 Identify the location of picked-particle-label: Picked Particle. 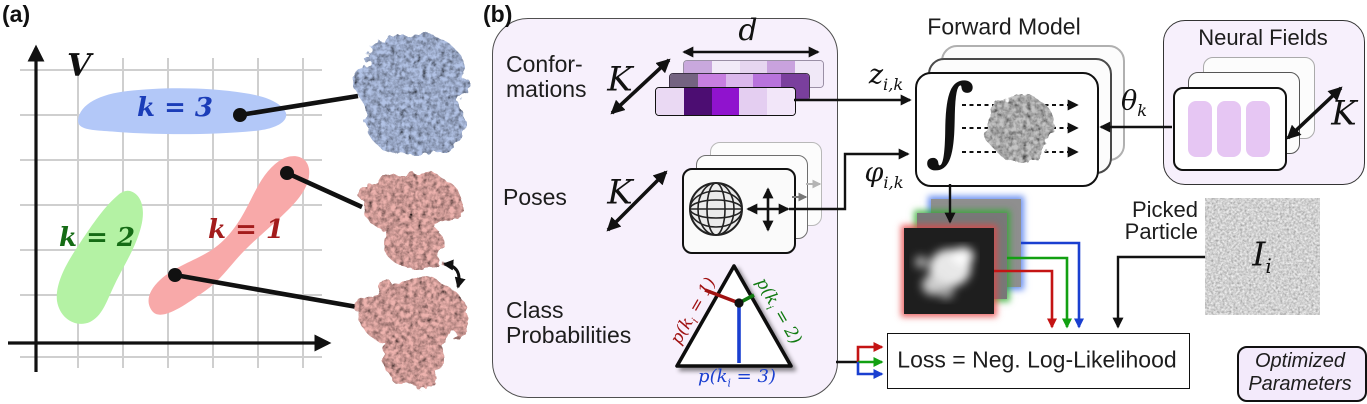
(1153, 221).